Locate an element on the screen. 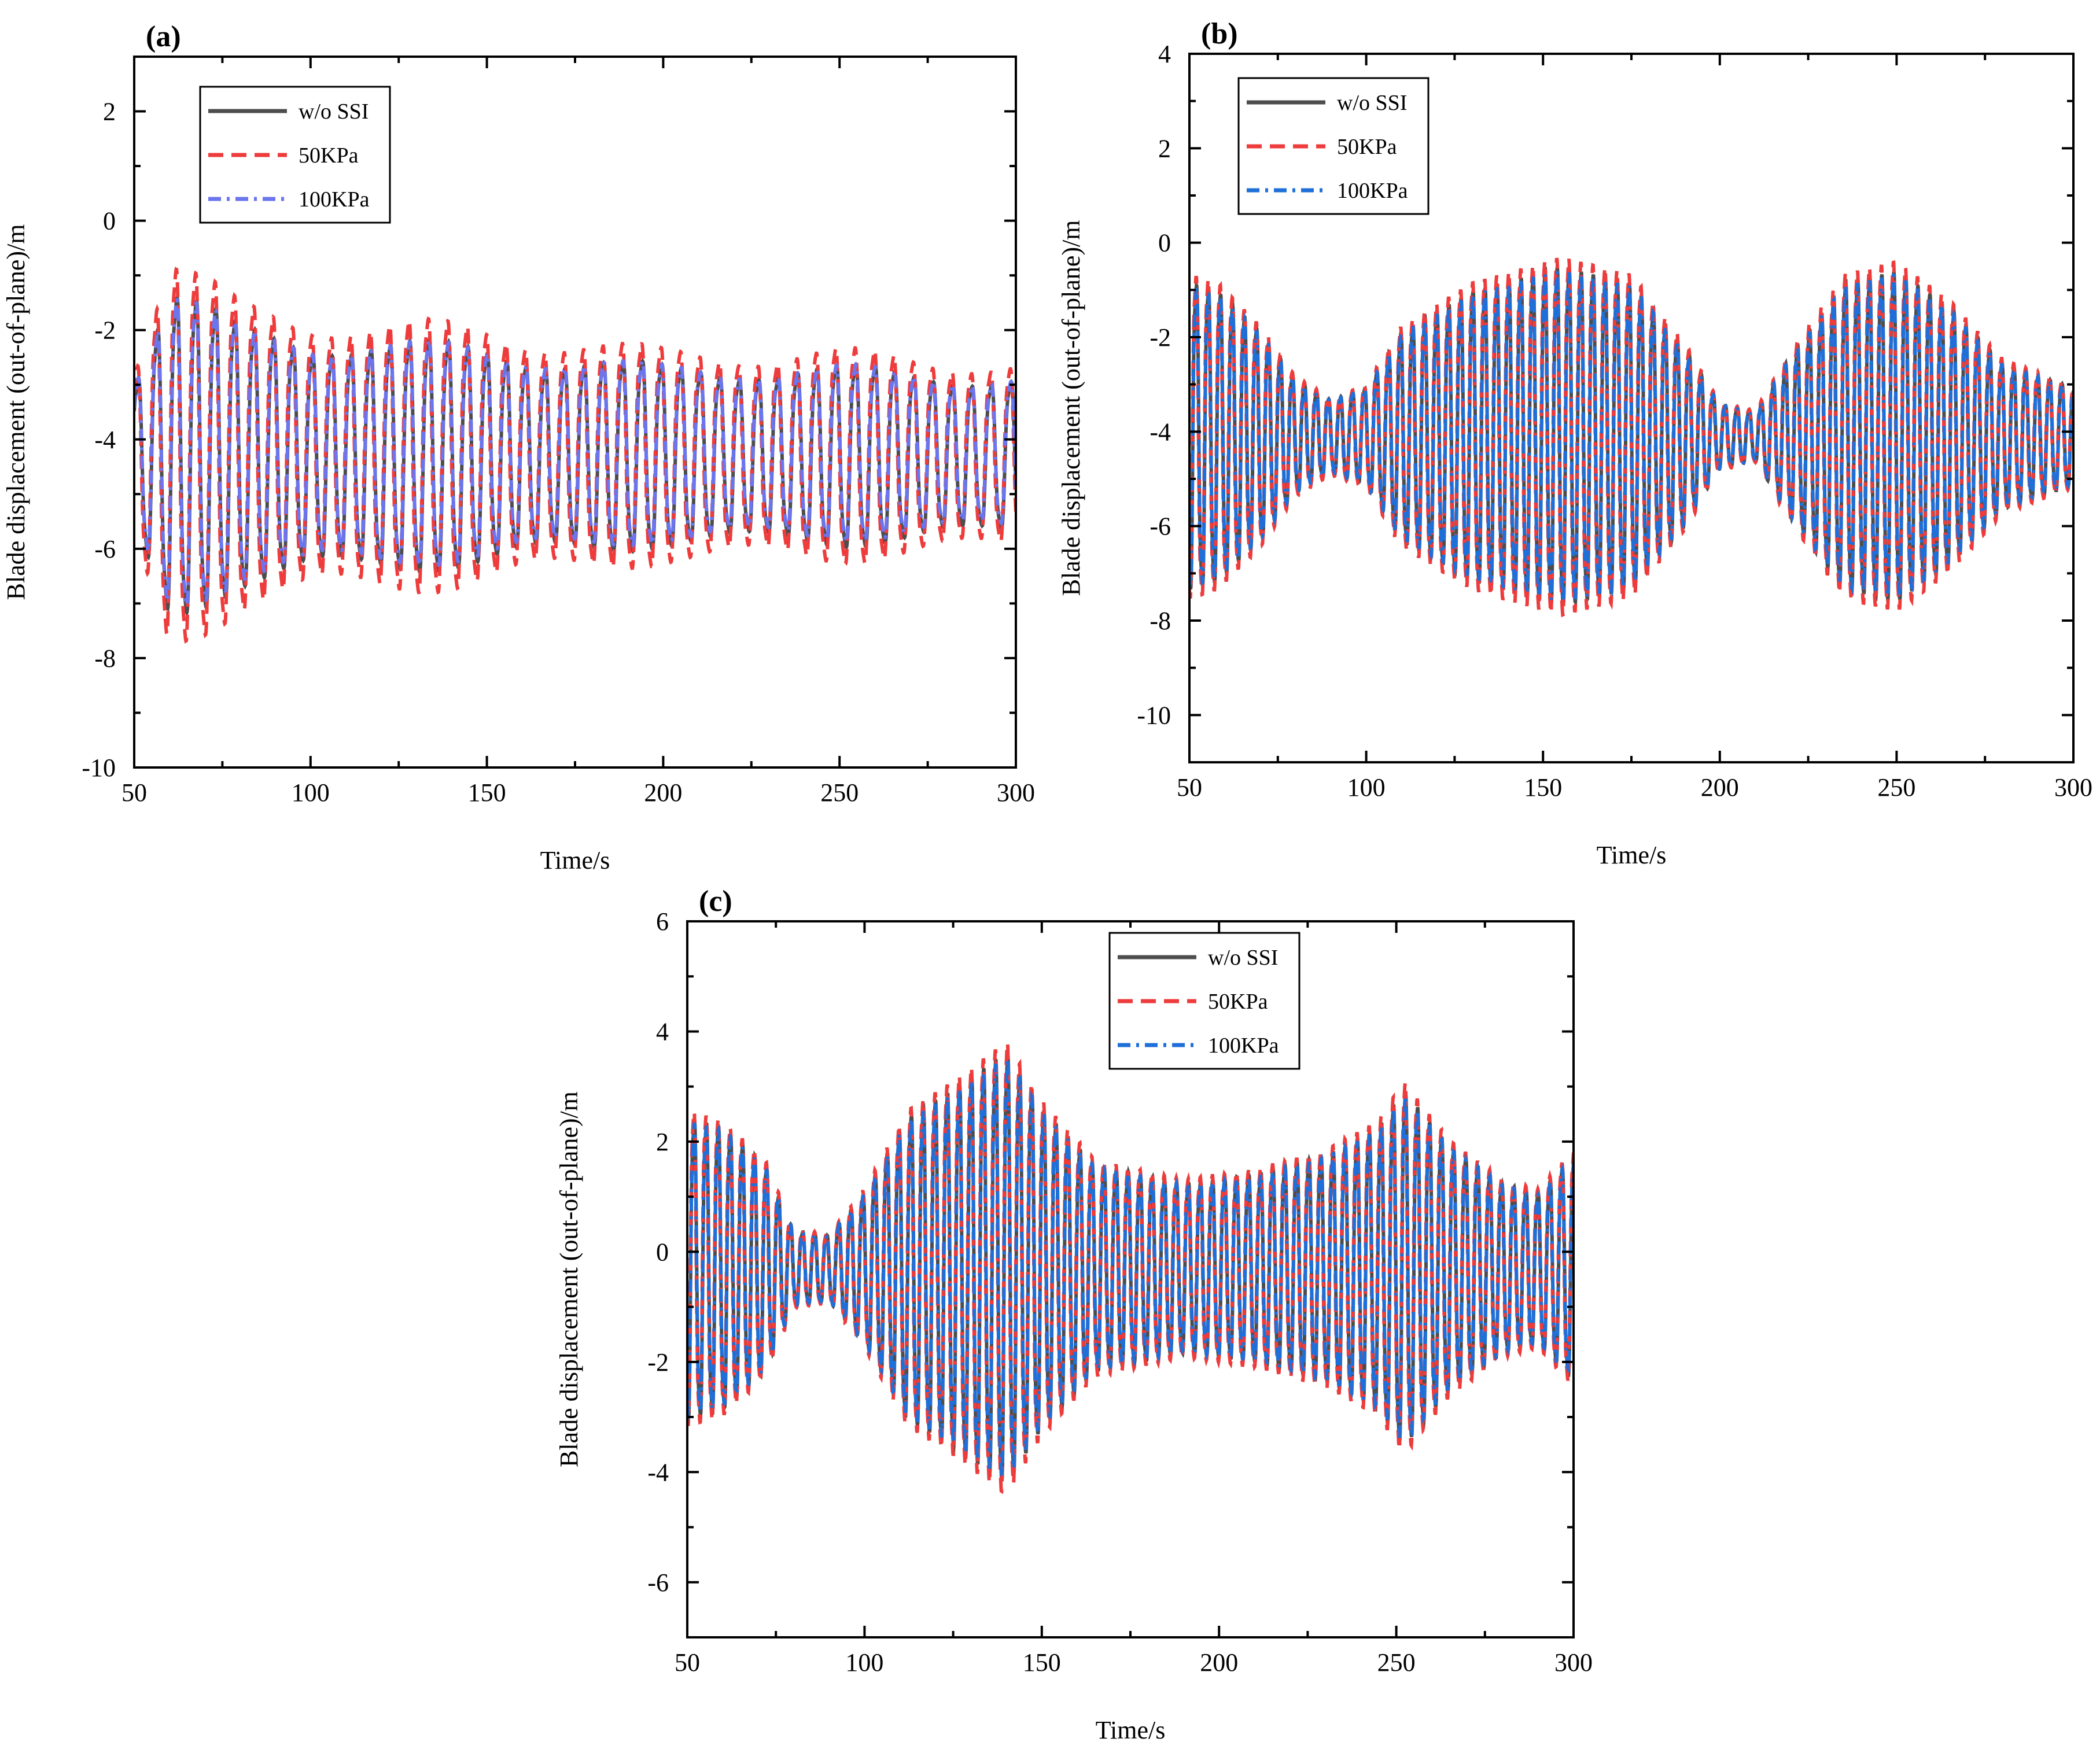 The height and width of the screenshot is (1742, 2100). panel-label: (c) is located at coordinates (715, 902).